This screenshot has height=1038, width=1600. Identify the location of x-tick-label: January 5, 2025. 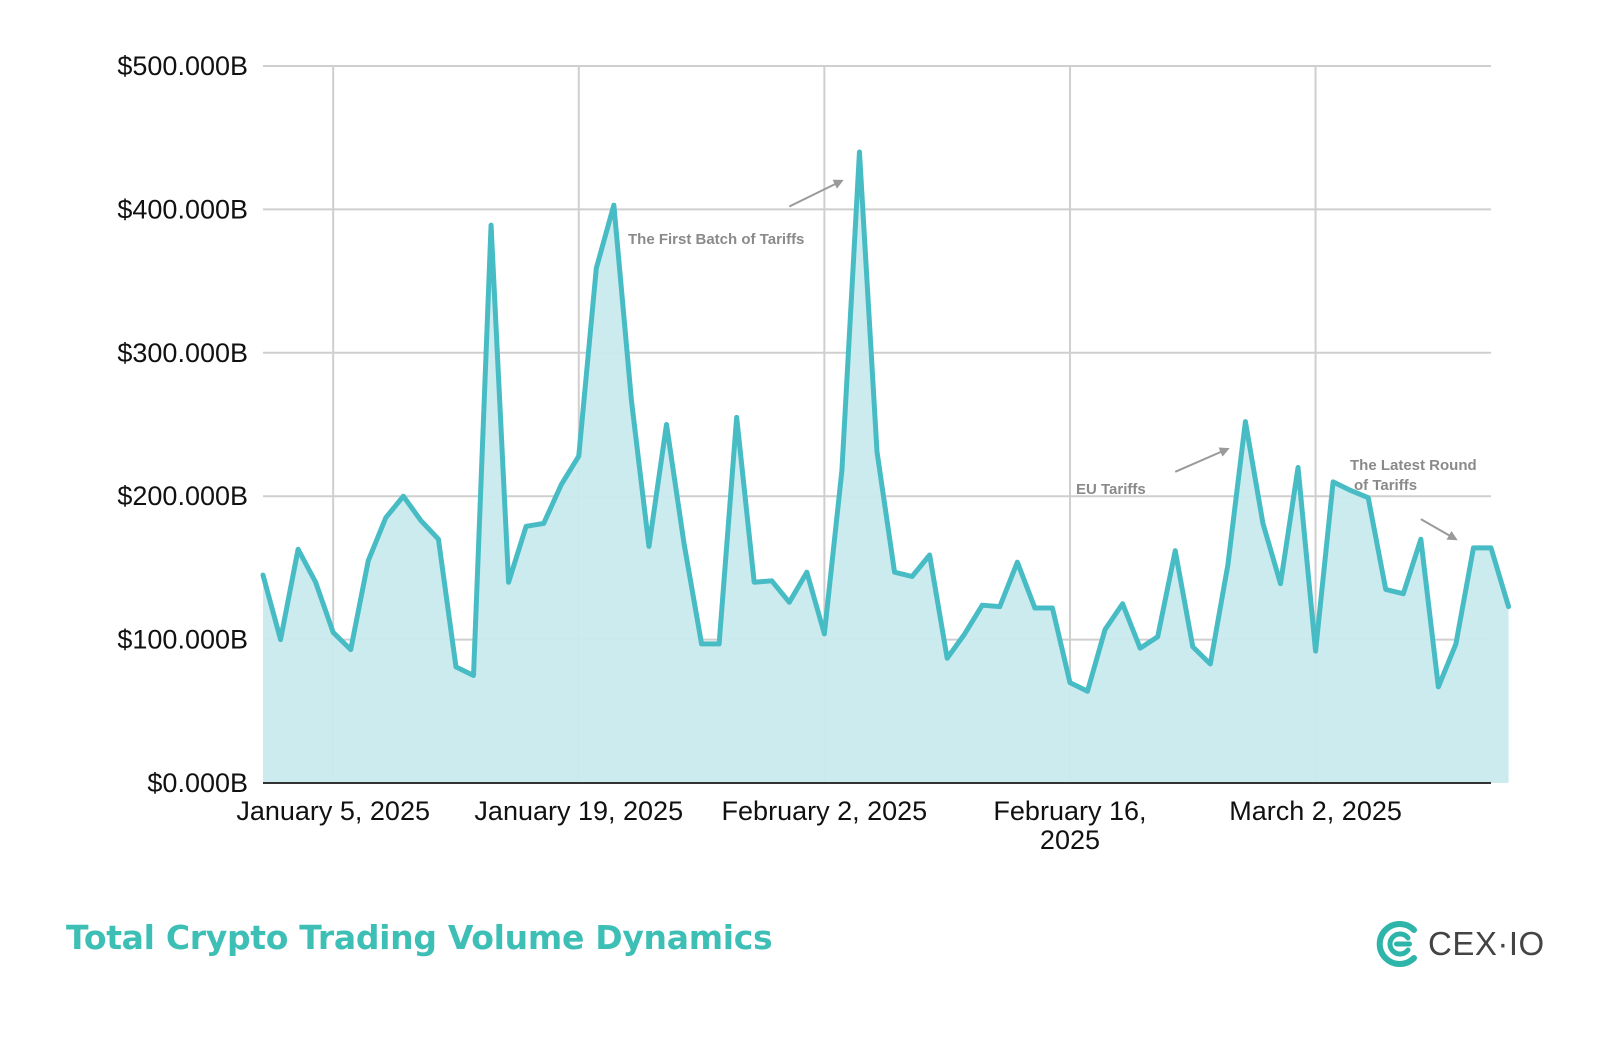
(333, 811).